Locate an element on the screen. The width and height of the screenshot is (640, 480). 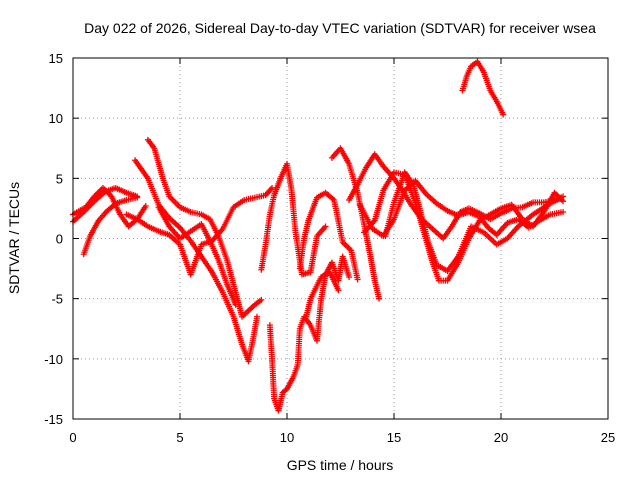
y-tick-label: 10 is located at coordinates (56, 118).